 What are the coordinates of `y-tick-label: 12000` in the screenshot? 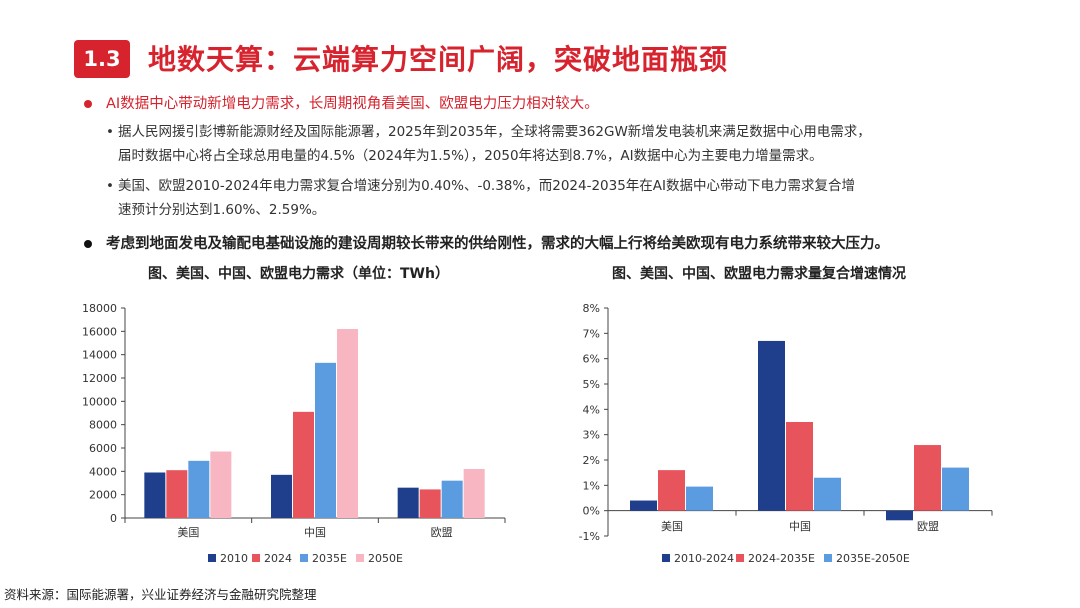 It's located at (99, 378).